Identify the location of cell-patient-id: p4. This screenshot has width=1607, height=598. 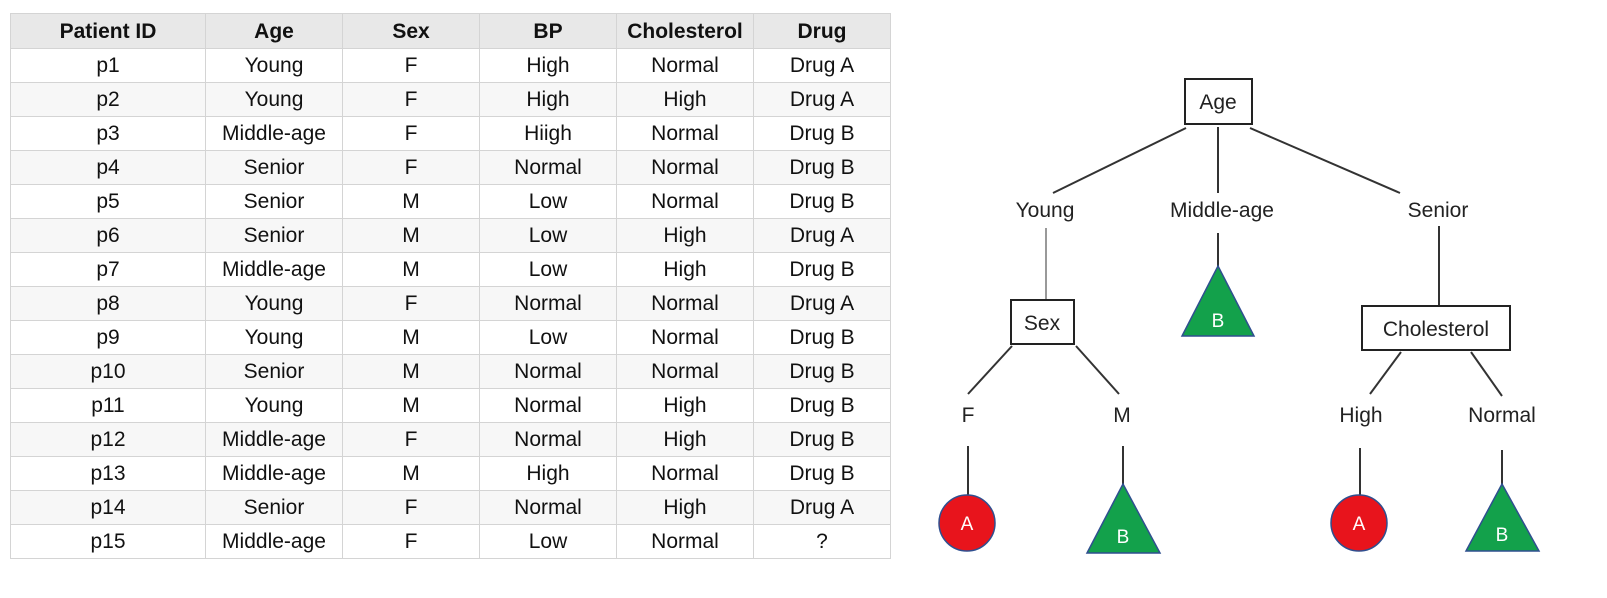
(108, 167).